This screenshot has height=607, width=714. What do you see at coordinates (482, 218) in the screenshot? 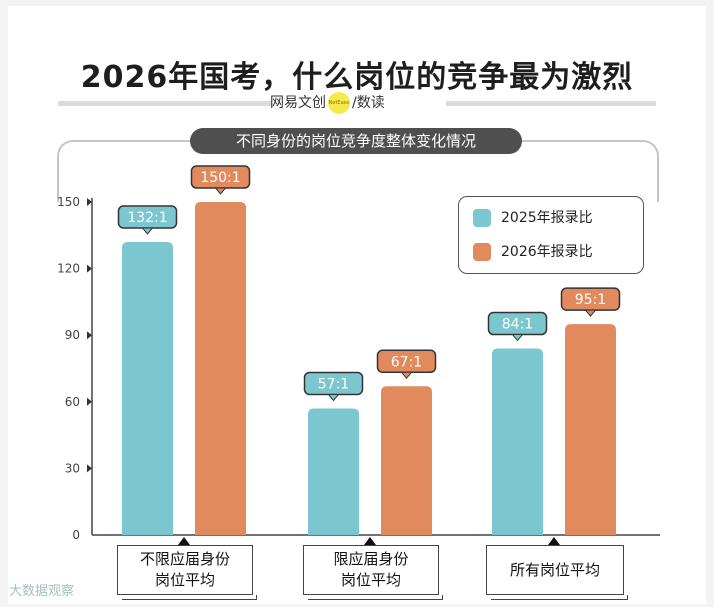
I see `legend-swatch-2025` at bounding box center [482, 218].